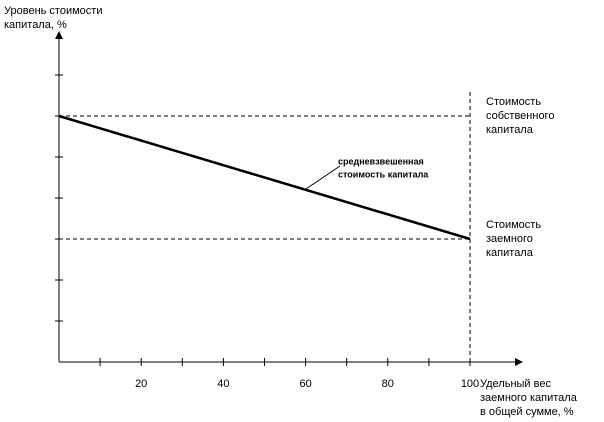  What do you see at coordinates (527, 412) in the screenshot?
I see `x-axis-label: в общей сумме, %` at bounding box center [527, 412].